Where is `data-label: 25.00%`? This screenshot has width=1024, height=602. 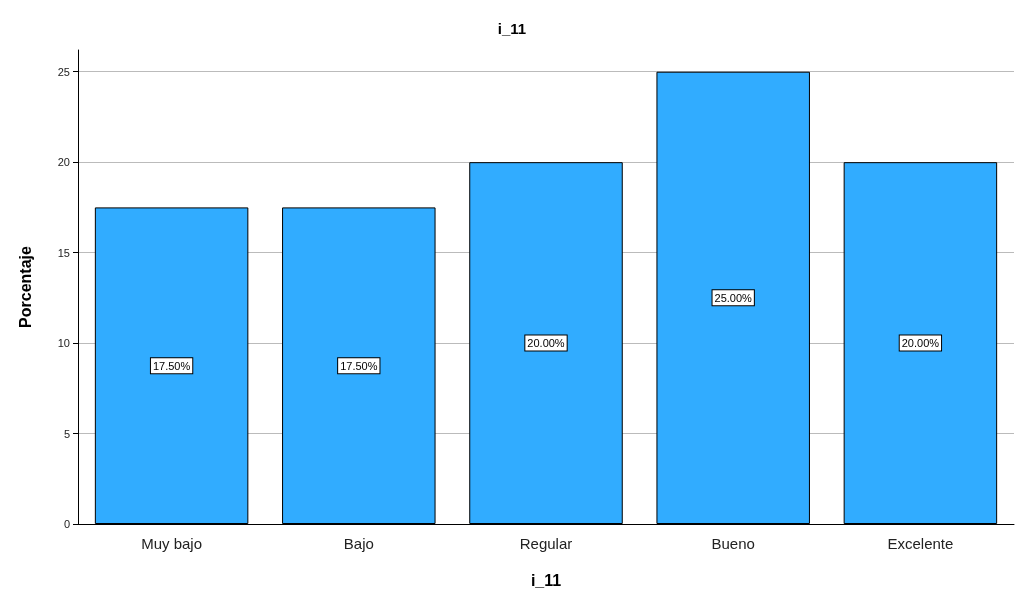 data-label: 25.00% is located at coordinates (733, 297).